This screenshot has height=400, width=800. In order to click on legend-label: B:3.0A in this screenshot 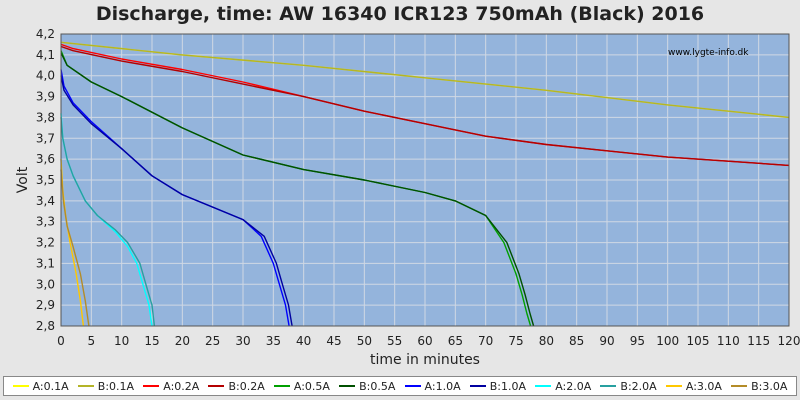, I will do `click(769, 386)`.